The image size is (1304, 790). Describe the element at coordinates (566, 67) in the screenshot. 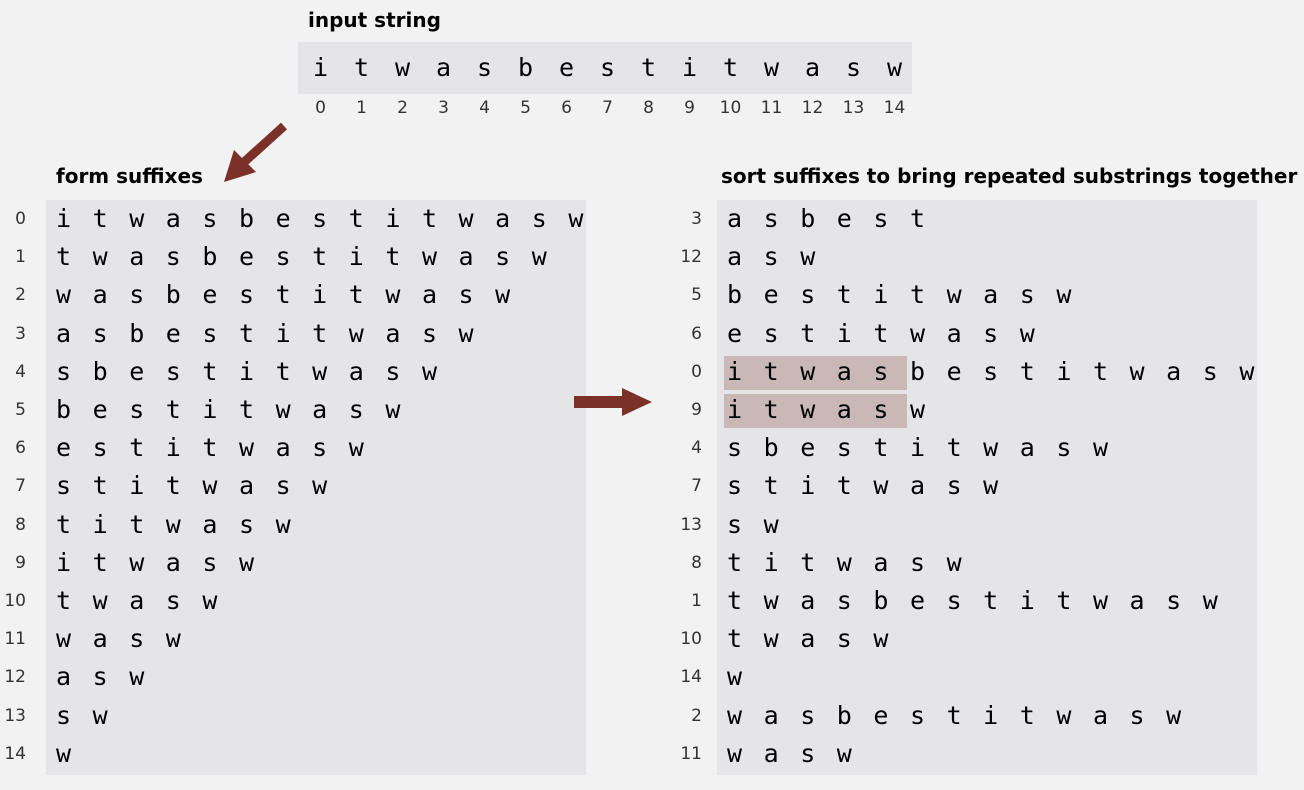

I see `input-char: e` at that location.